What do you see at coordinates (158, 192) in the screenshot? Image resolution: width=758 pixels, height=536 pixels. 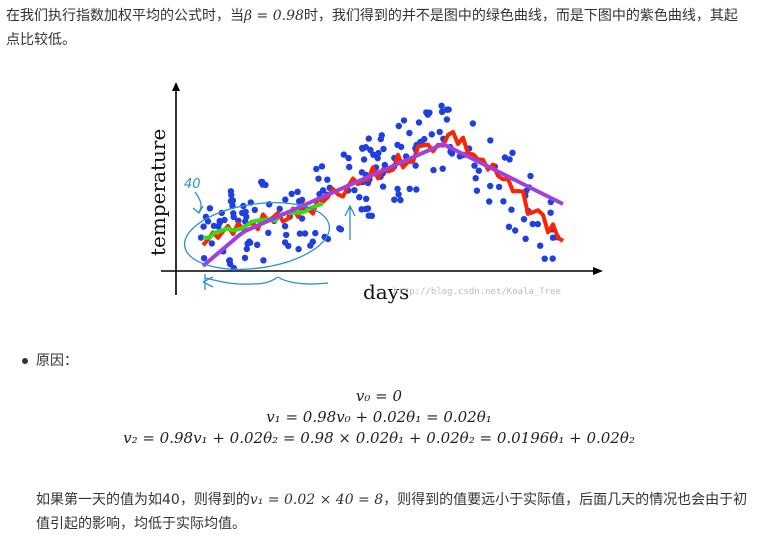 I see `y-axis-label: temperature` at bounding box center [158, 192].